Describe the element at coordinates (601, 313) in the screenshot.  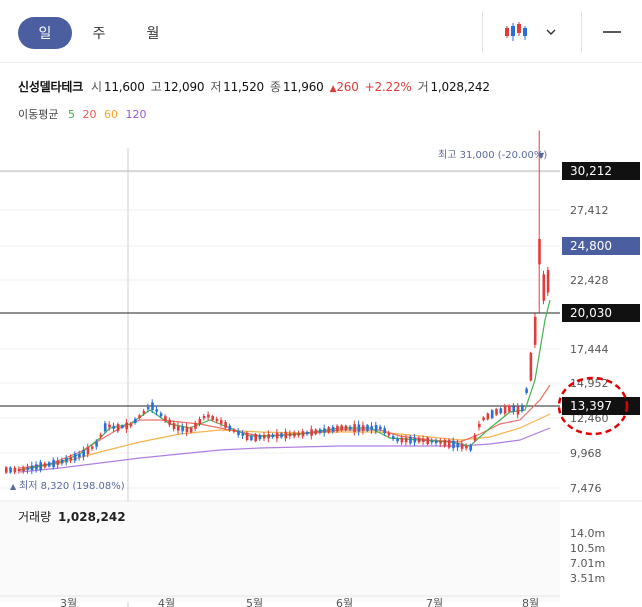
I see `price-label-20030: 20,030` at that location.